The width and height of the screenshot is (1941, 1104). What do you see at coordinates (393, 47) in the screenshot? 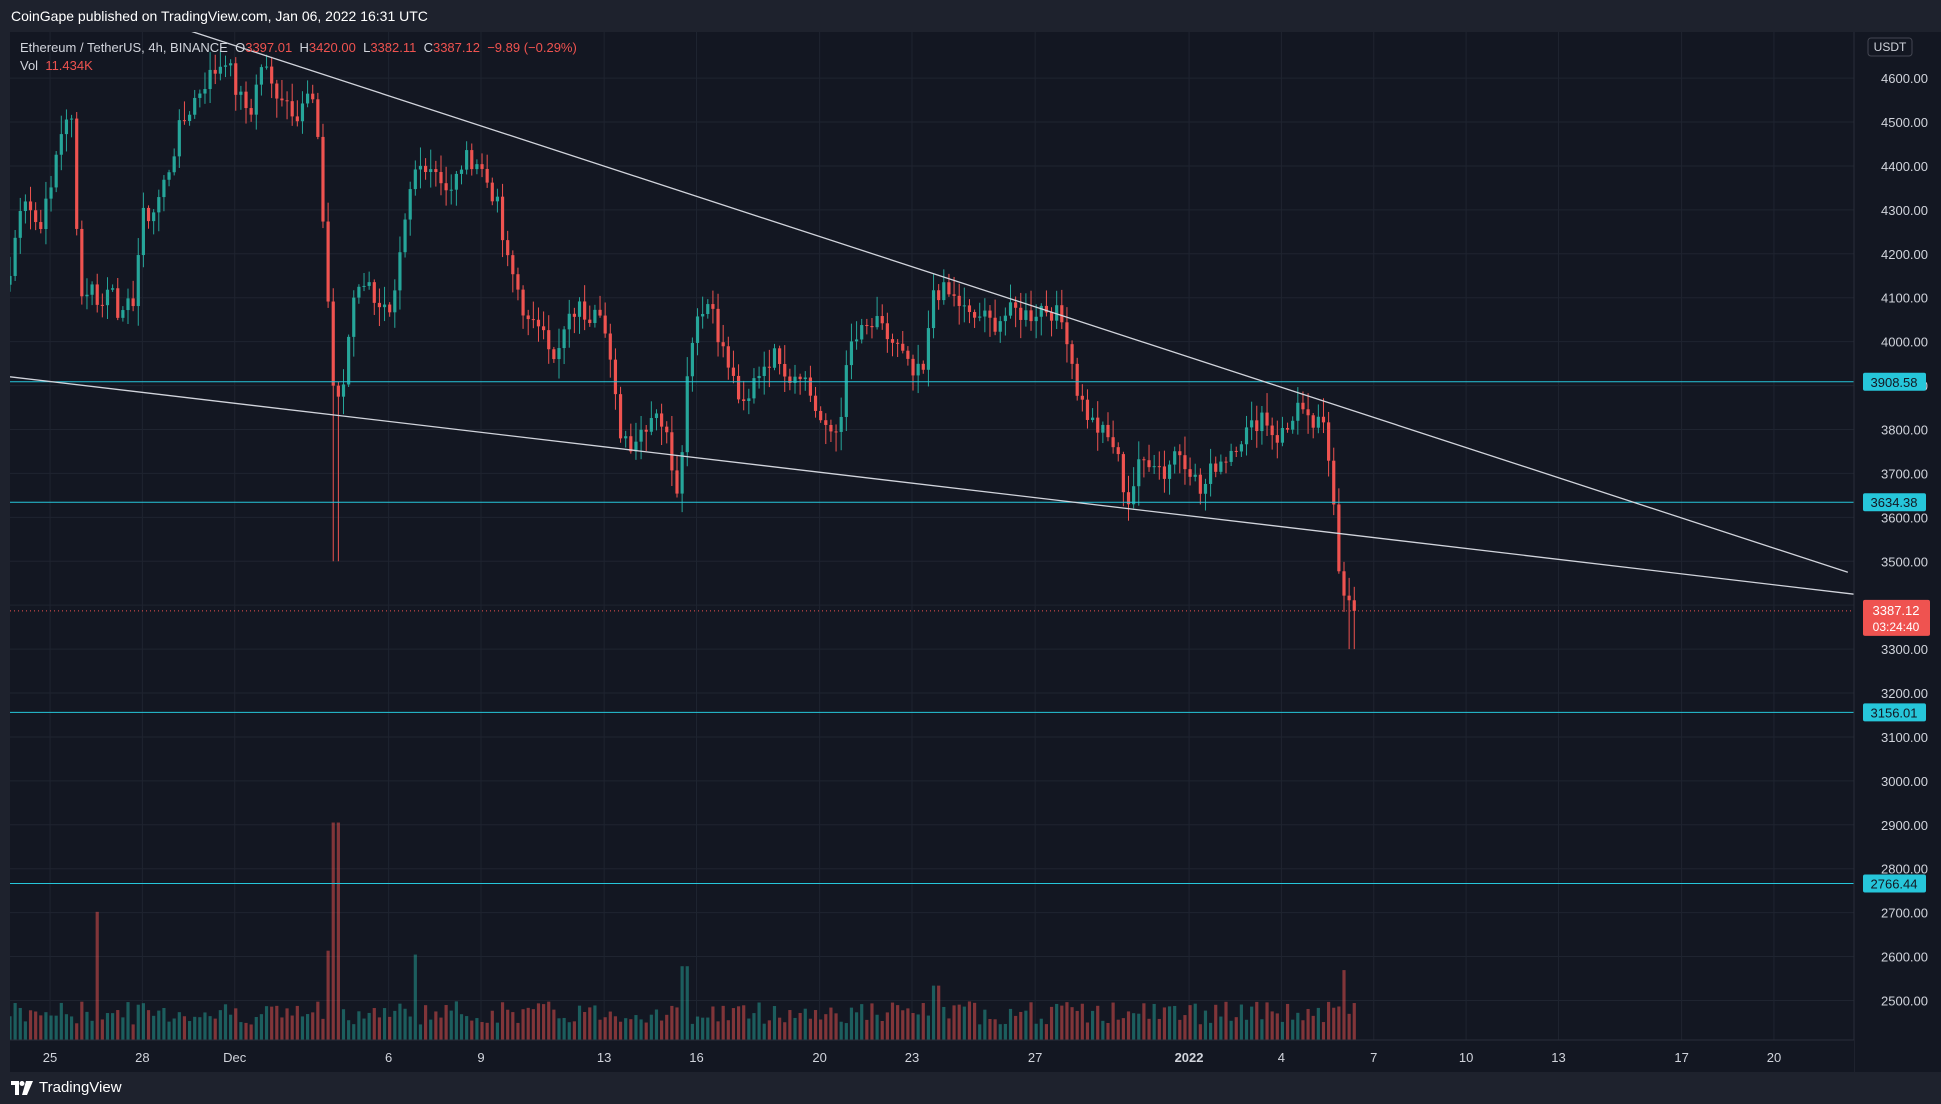
I see `legend-low-value: 3382.11` at bounding box center [393, 47].